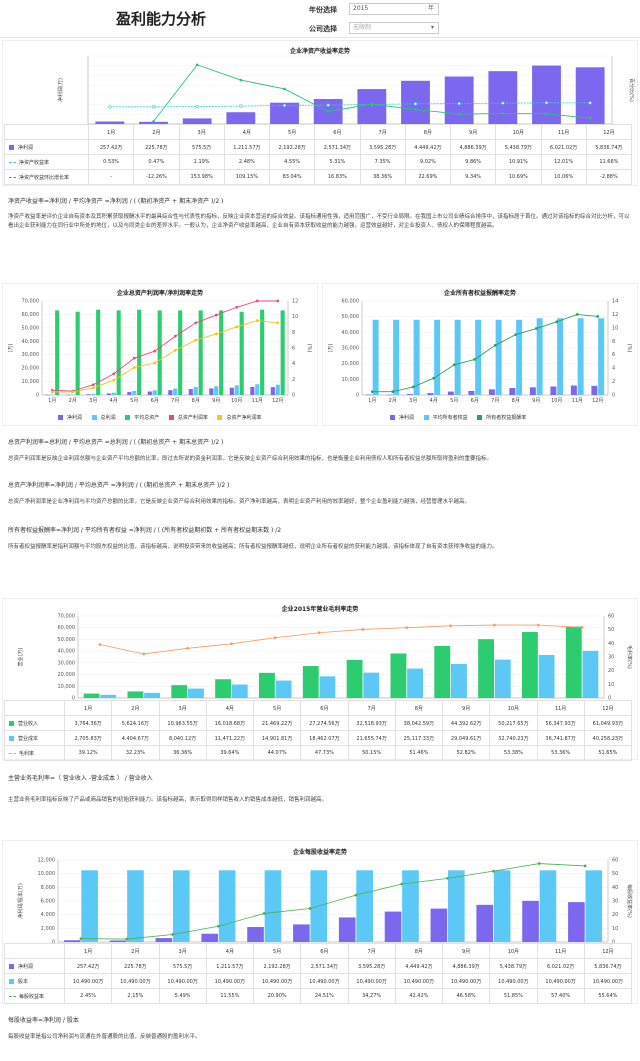 The width and height of the screenshot is (640, 1061). Describe the element at coordinates (419, 996) in the screenshot. I see `table-cell: 42.42%` at that location.